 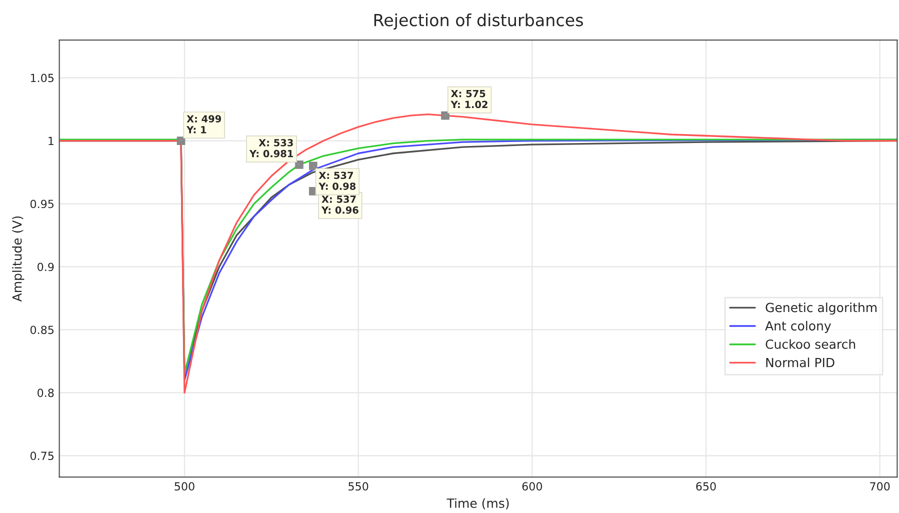 I want to click on legend-label: Cuckoo search, so click(x=811, y=344).